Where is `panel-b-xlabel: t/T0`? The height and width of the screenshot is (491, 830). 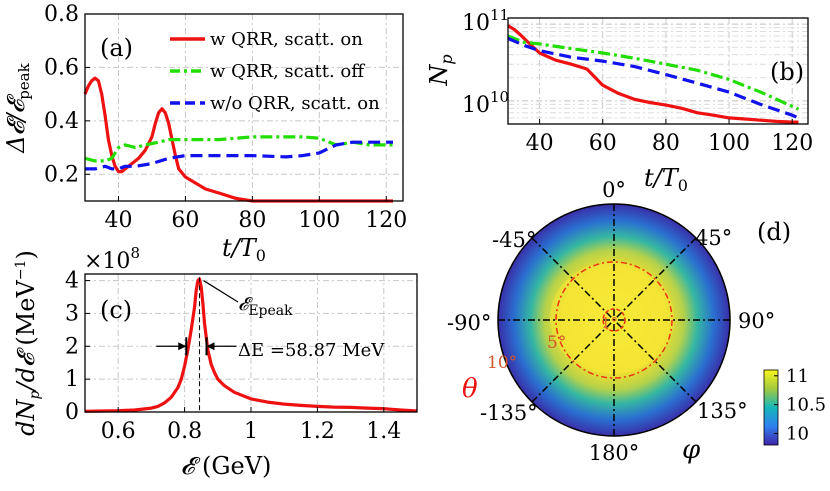 panel-b-xlabel: t/T0 is located at coordinates (666, 179).